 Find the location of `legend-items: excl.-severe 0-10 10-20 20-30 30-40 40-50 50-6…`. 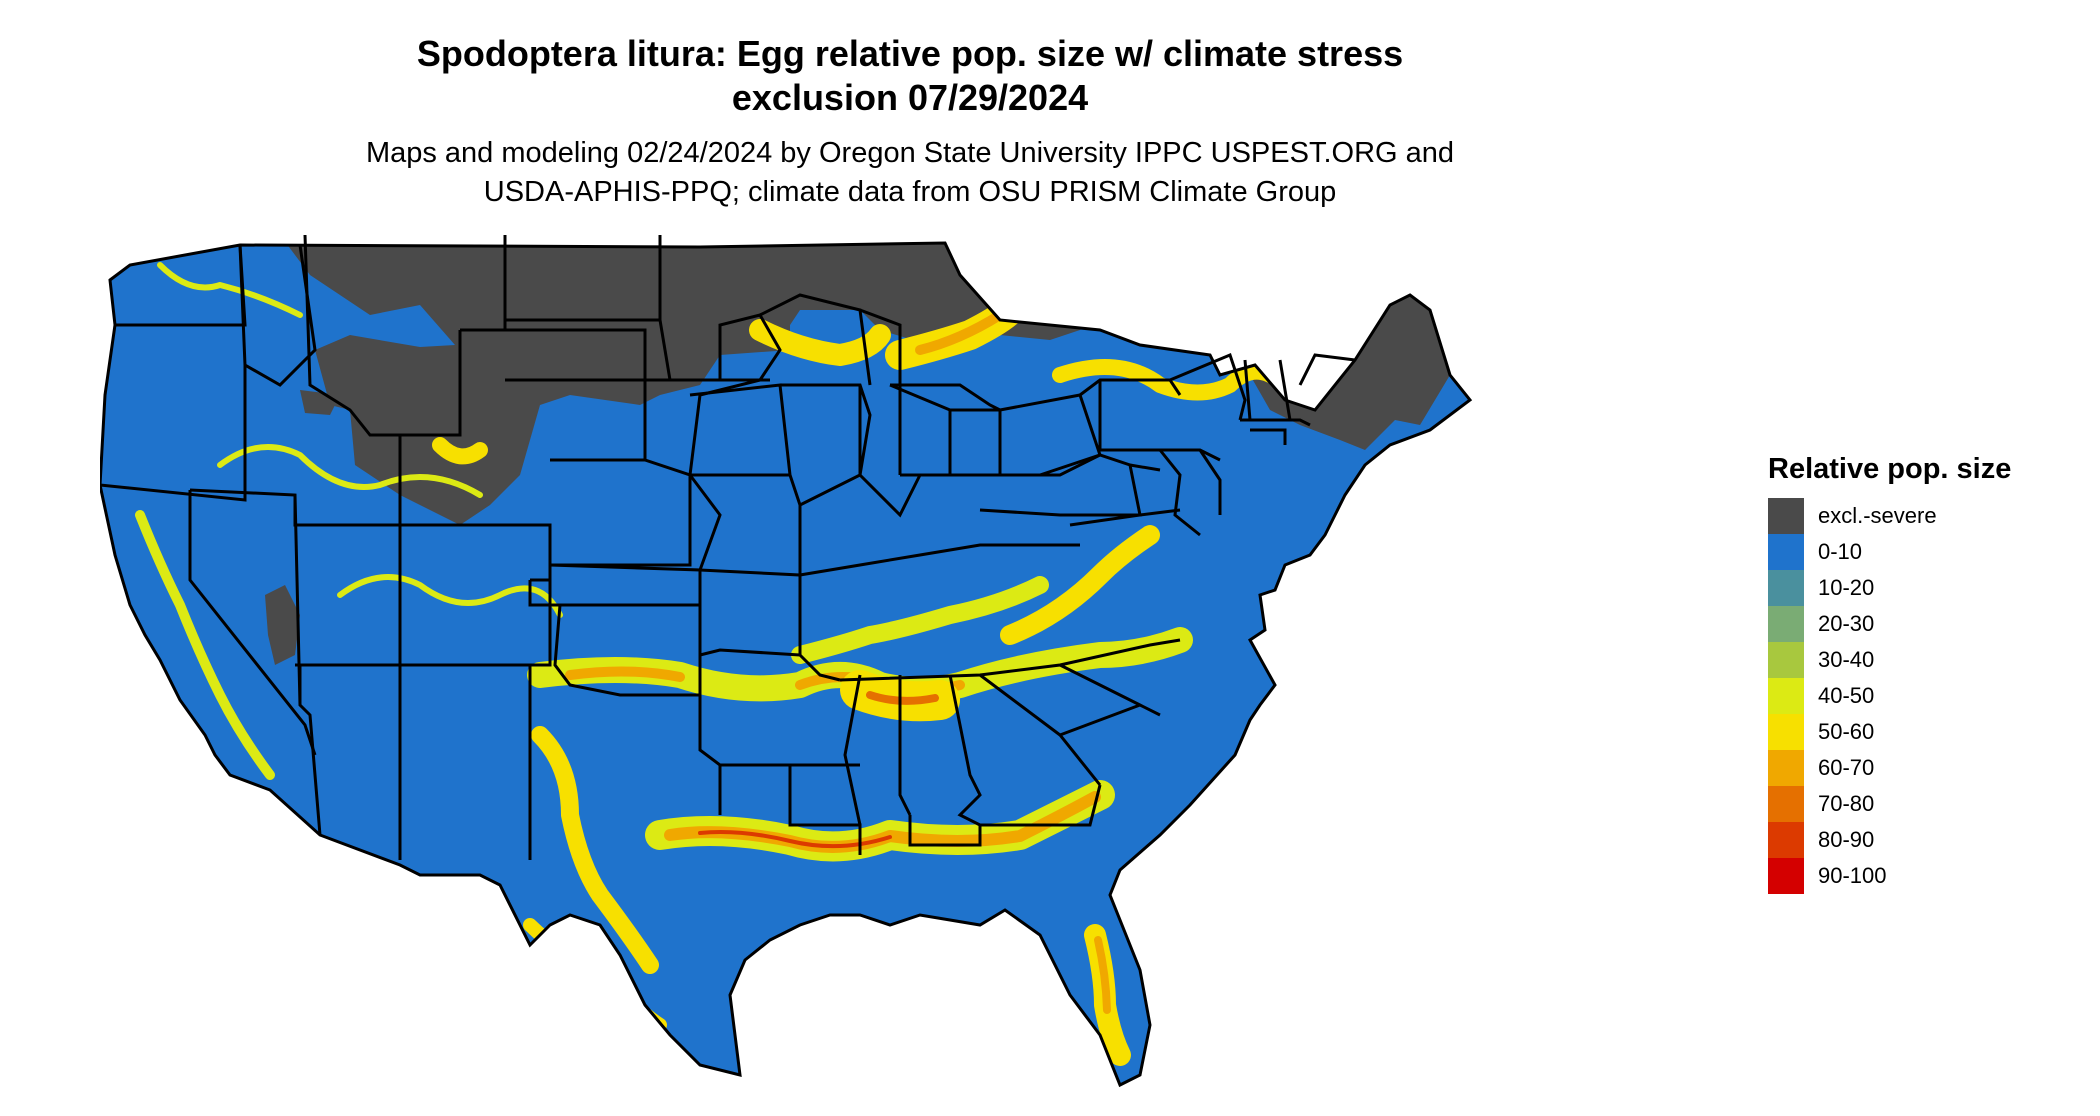

legend-items: excl.-severe 0-10 10-20 20-30 30-40 40-50 50-6… is located at coordinates (1889, 696).